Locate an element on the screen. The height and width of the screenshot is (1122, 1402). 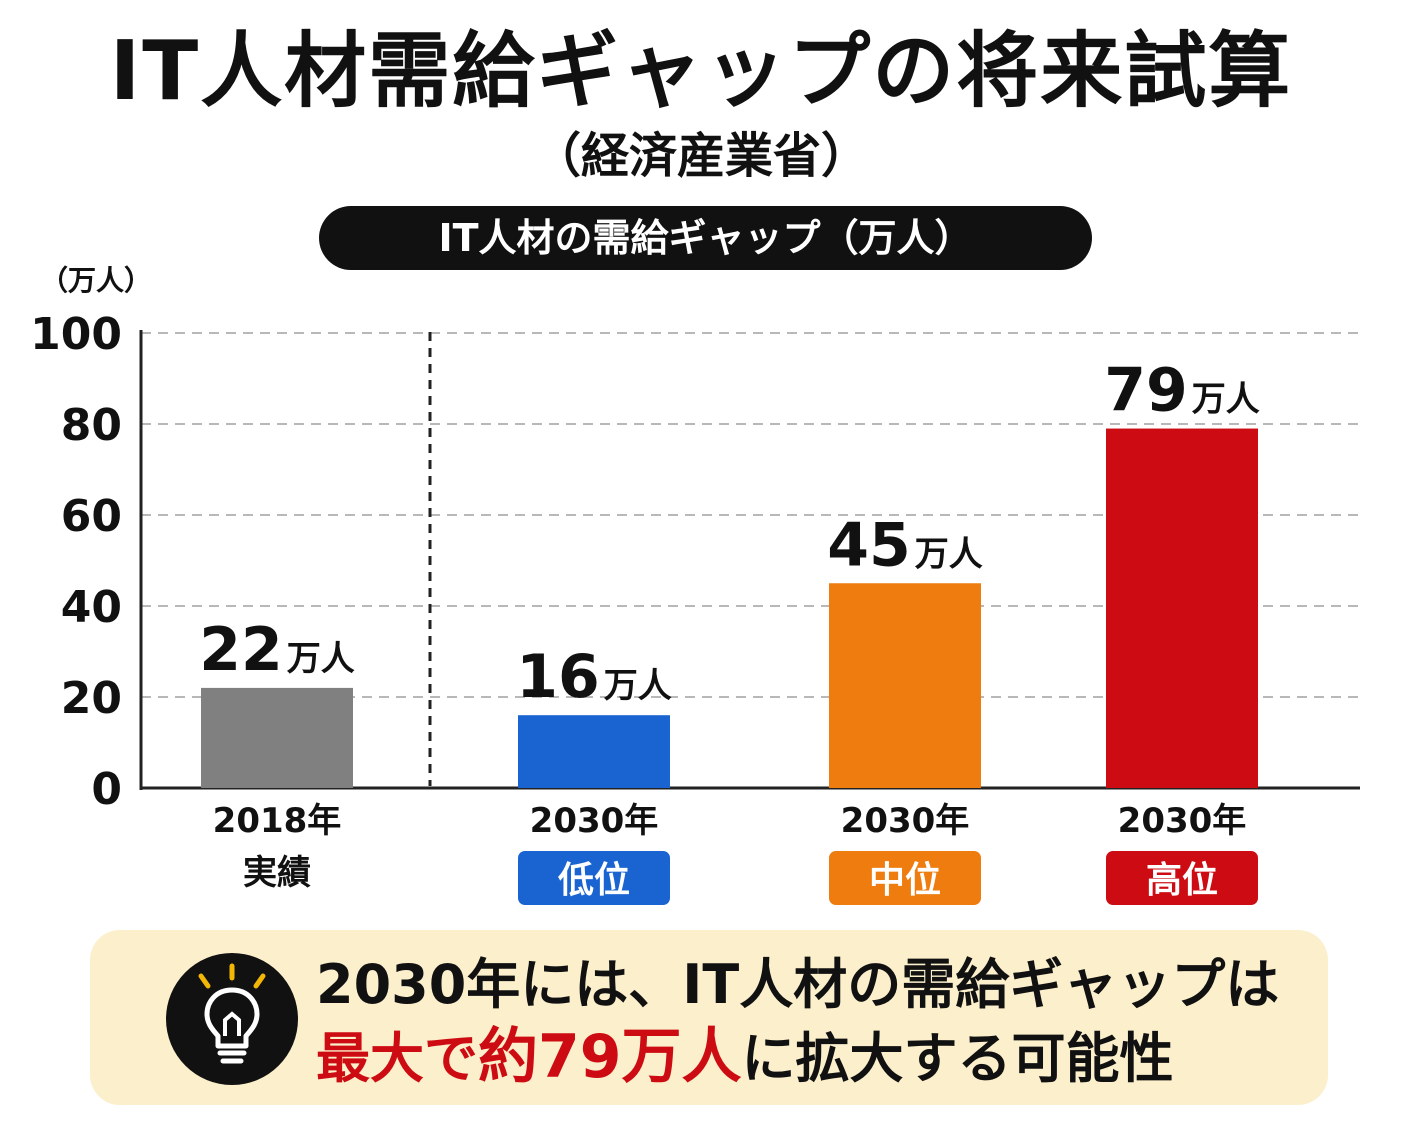
lightbulb-icon is located at coordinates (232, 1019).